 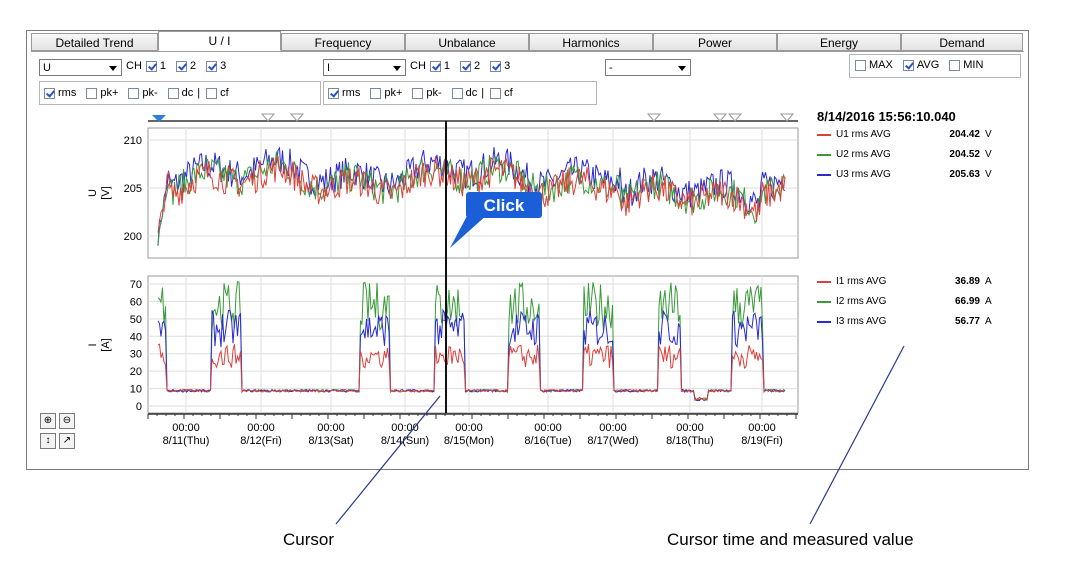 I want to click on tab-unbalance: Unbalance, so click(x=467, y=42).